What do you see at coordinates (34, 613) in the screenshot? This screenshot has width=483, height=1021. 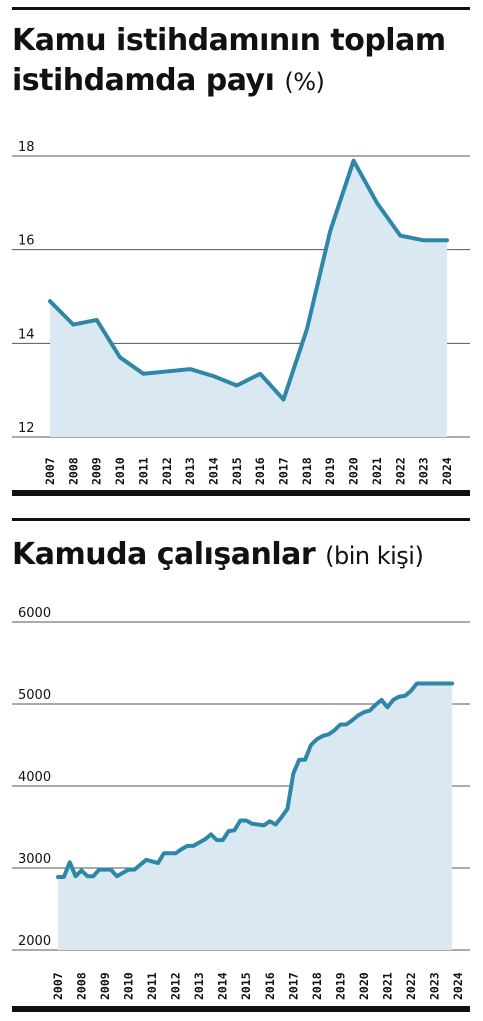 I see `y-tick-label: 6000` at bounding box center [34, 613].